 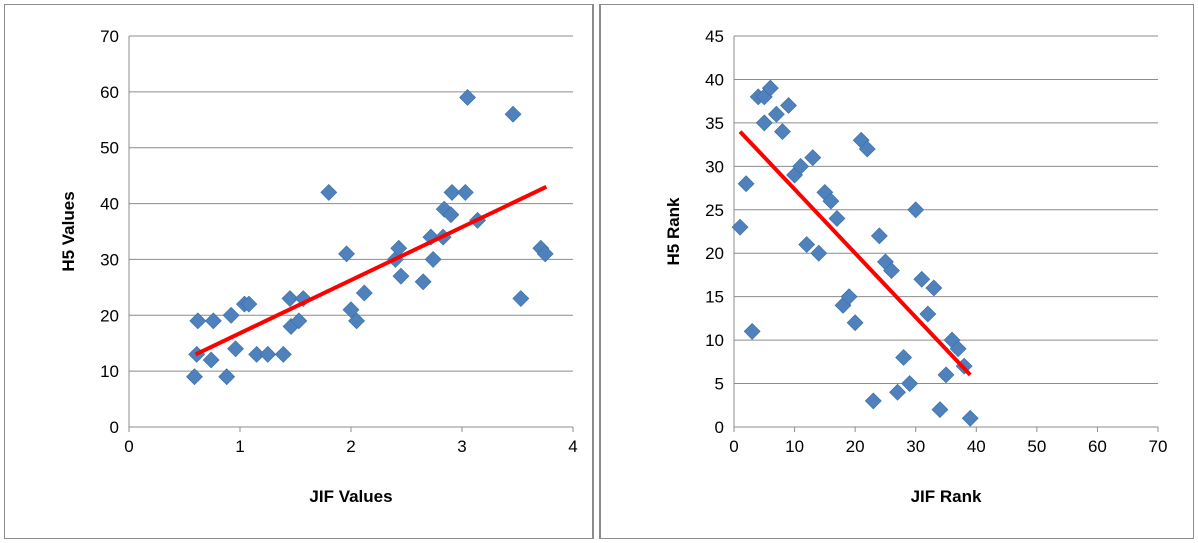 I want to click on y-tick-label: 15, so click(x=714, y=297).